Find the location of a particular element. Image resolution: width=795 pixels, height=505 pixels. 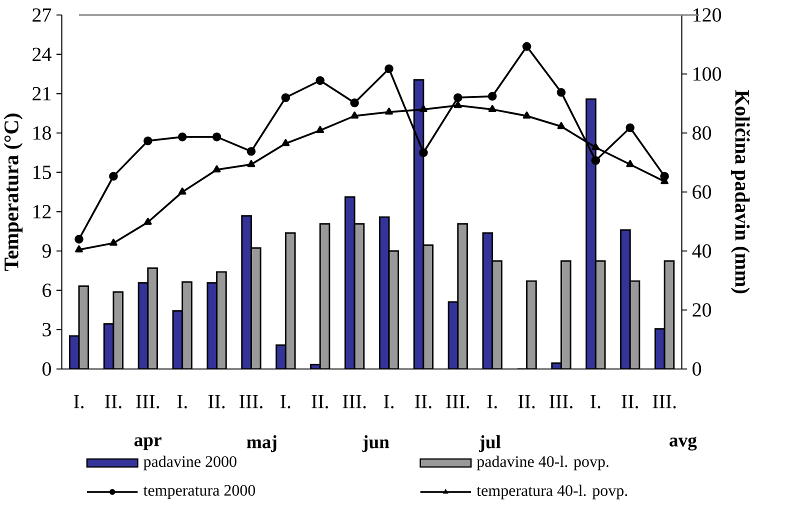

y2-tick-label: 40 is located at coordinates (702, 251).